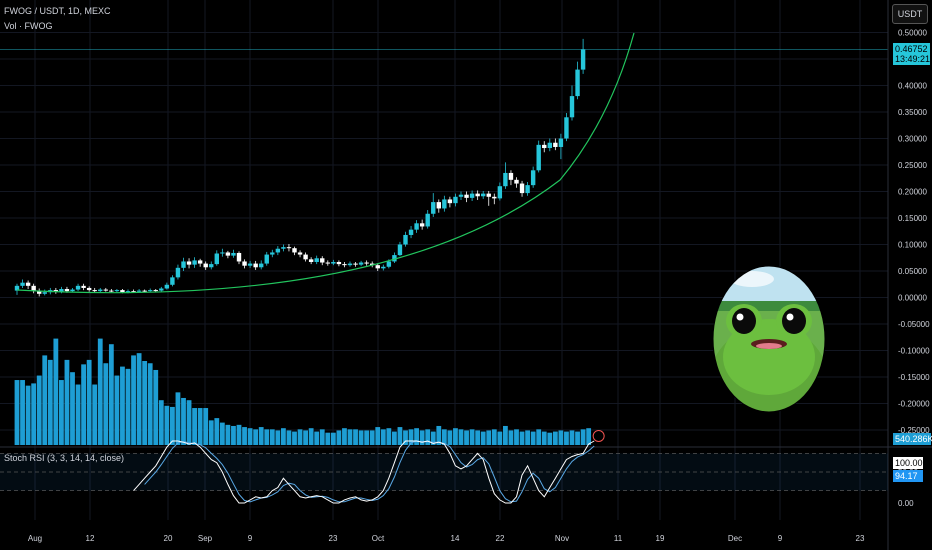 The width and height of the screenshot is (932, 550). What do you see at coordinates (90, 538) in the screenshot?
I see `time-tick-label: 12` at bounding box center [90, 538].